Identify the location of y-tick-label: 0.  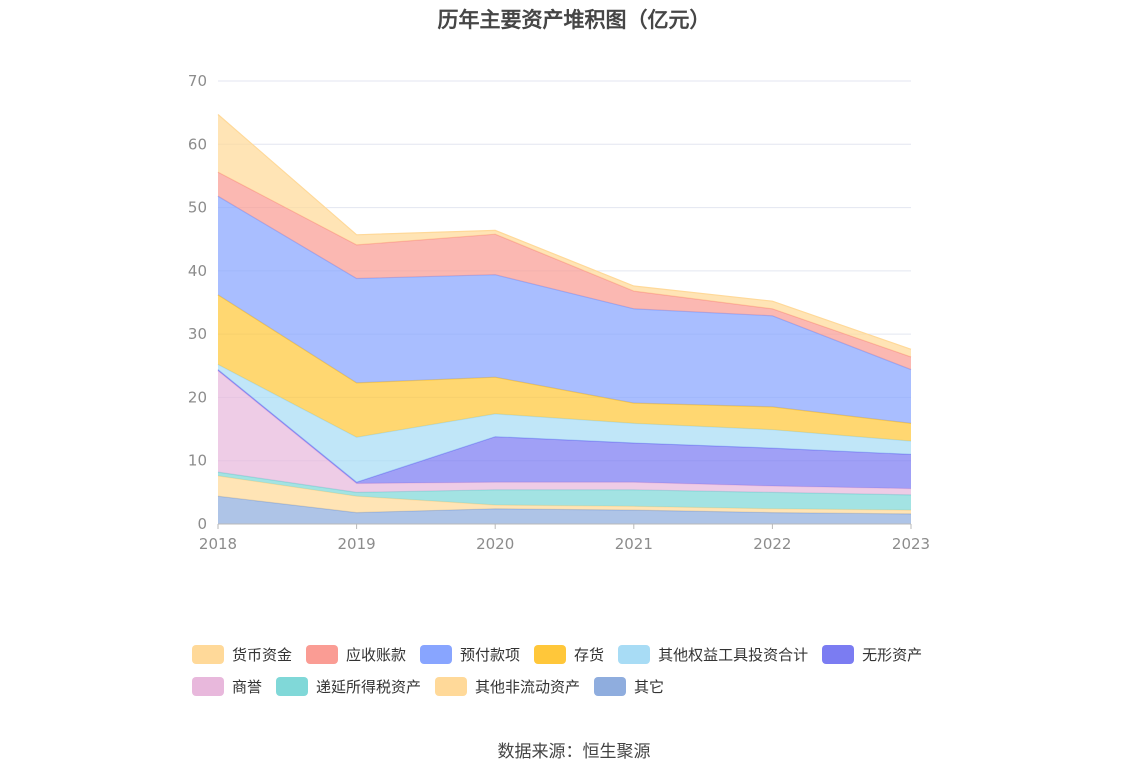
(202, 524).